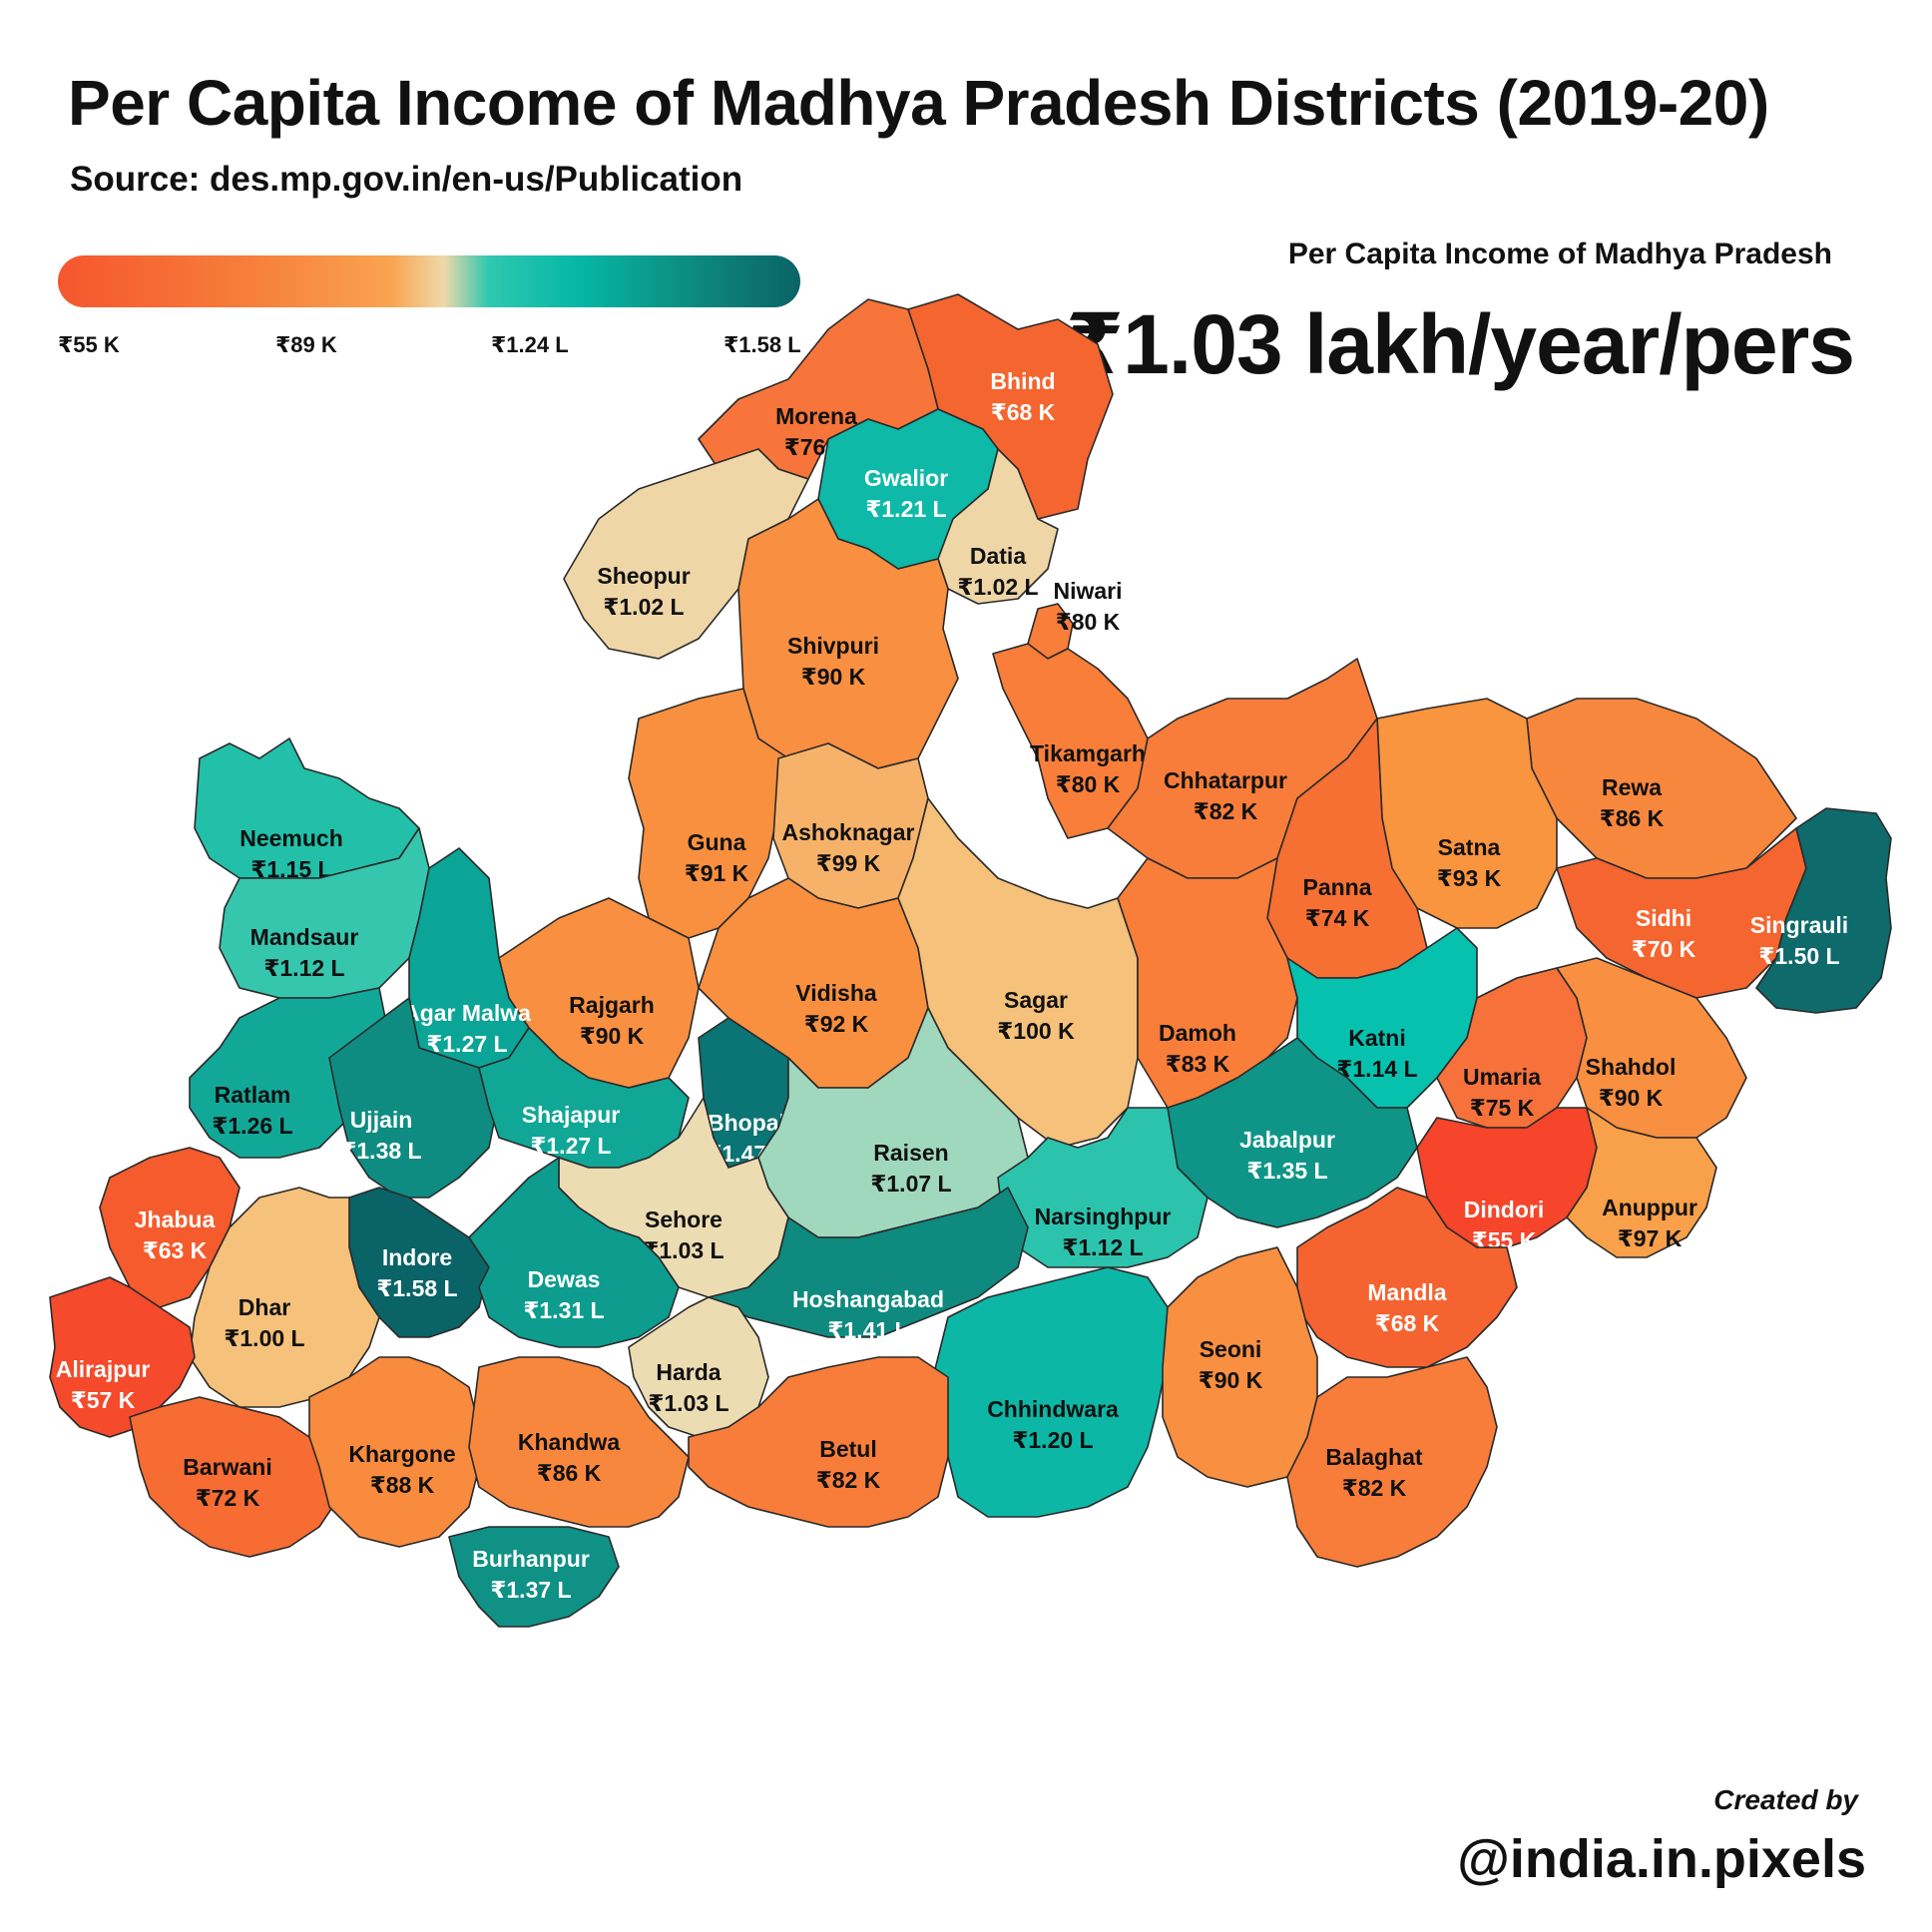 The image size is (1932, 1932). I want to click on district-khandwa: Khandwa ₹86 K, so click(579, 1442).